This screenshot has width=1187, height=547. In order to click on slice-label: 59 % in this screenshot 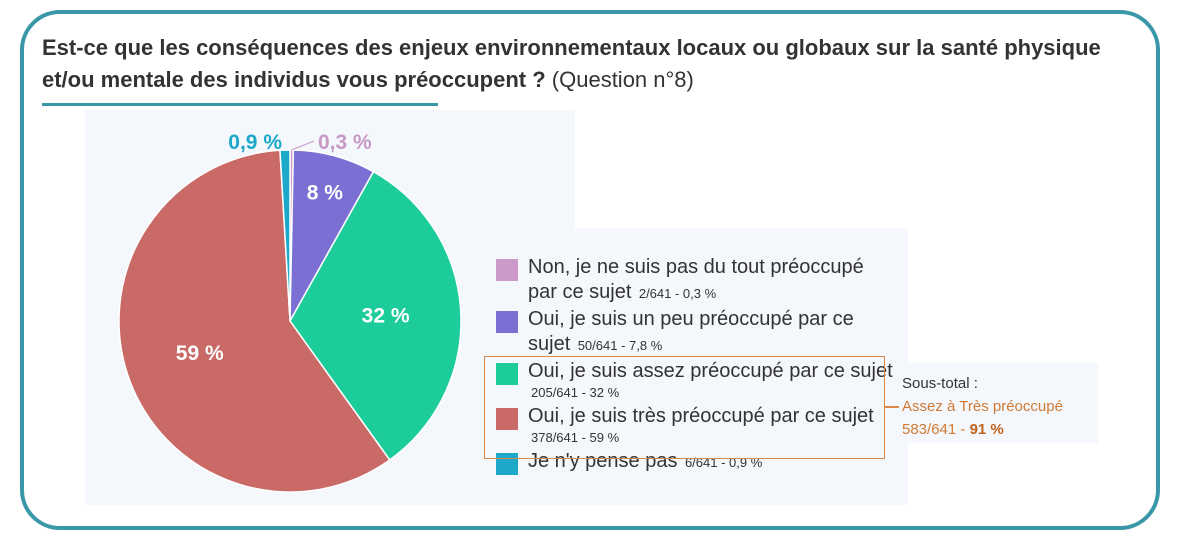, I will do `click(200, 353)`.